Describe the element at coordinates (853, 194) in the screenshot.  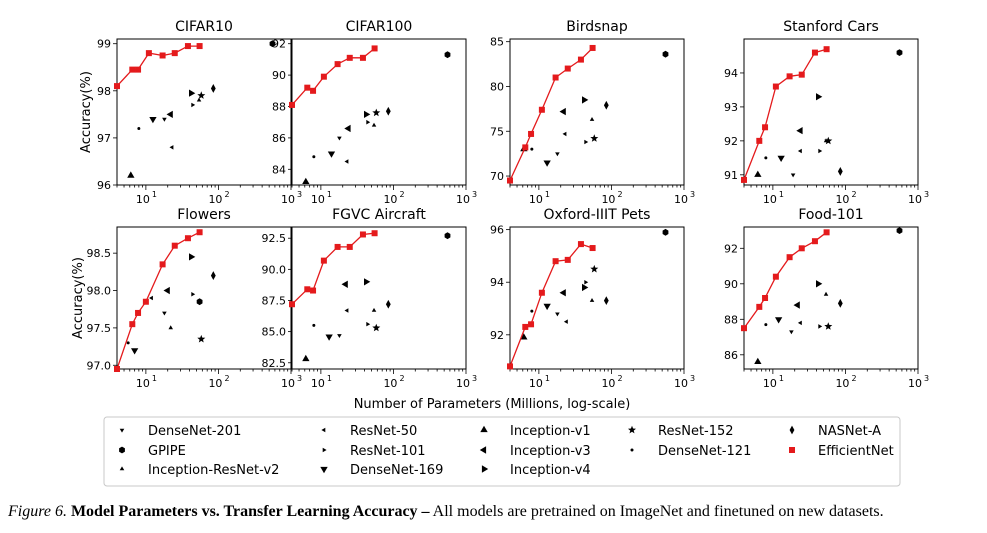
I see `x-tick-exponent: 2` at that location.